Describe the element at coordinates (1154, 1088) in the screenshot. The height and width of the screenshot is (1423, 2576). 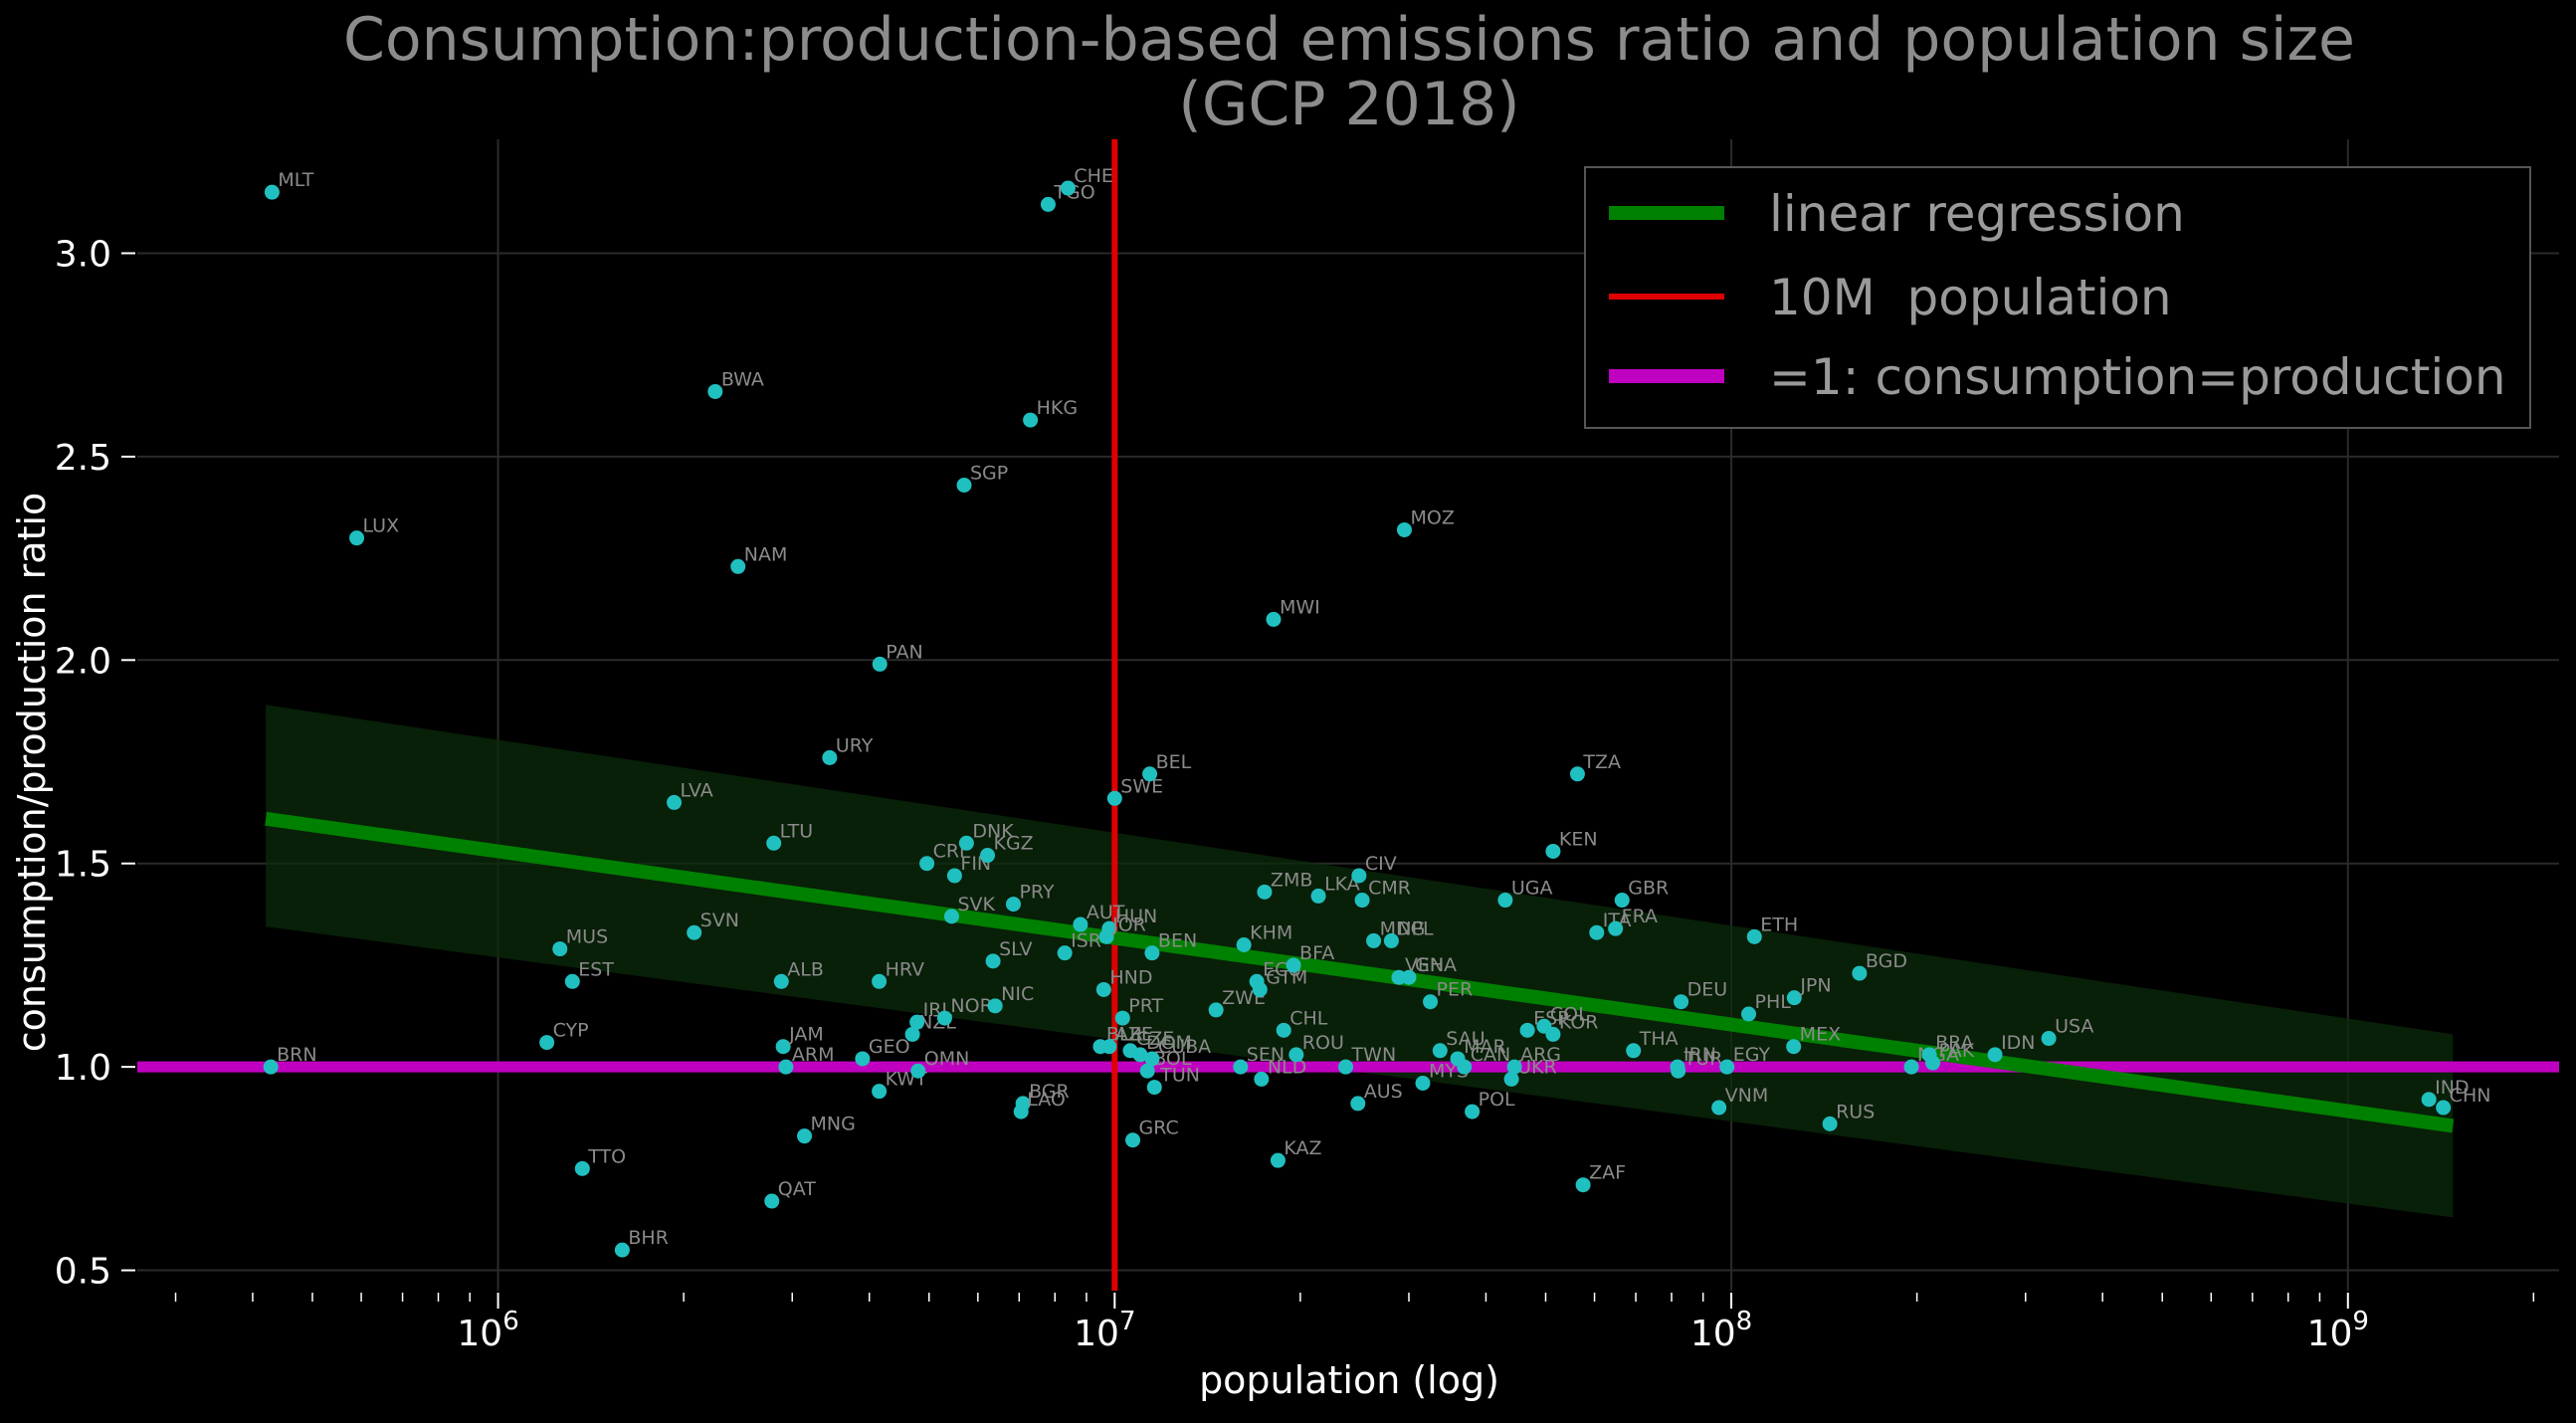
I see `point-tun` at that location.